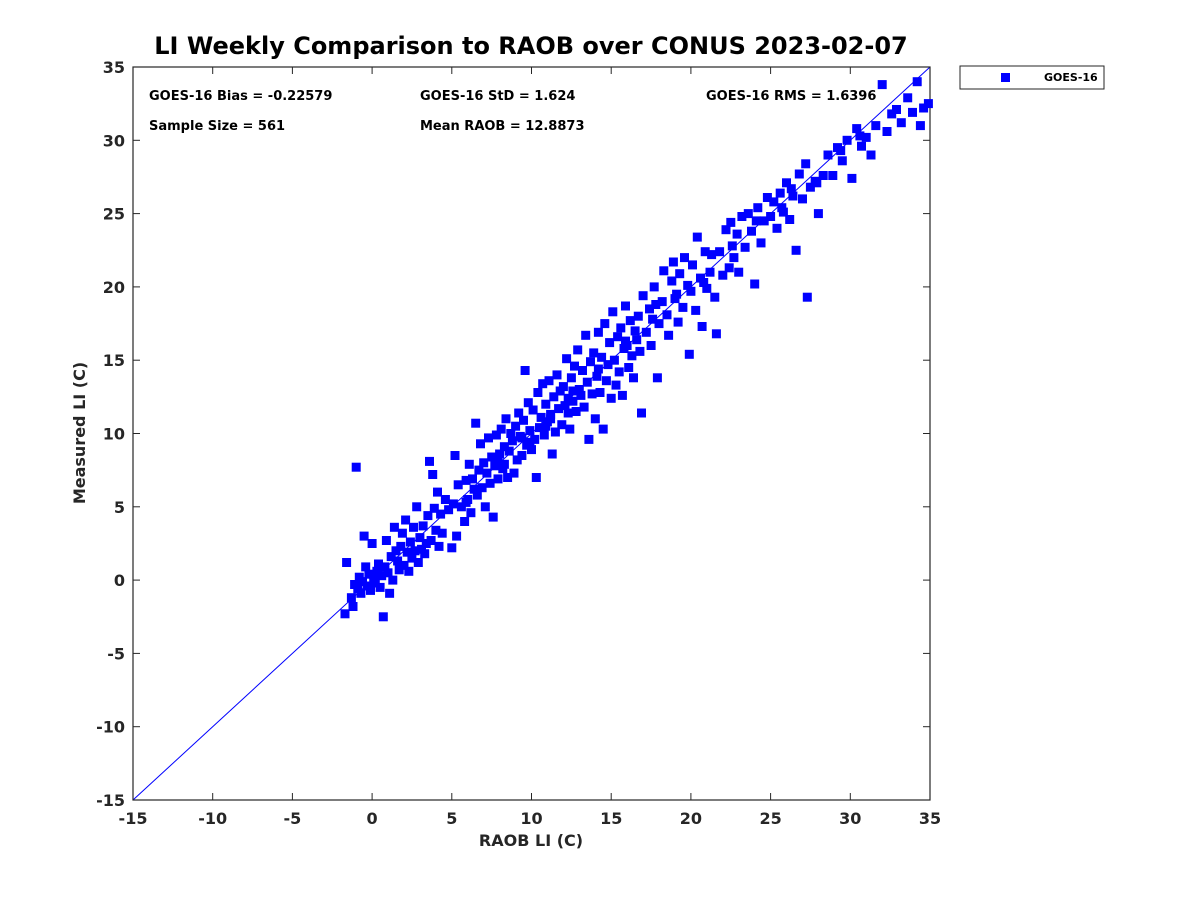  Describe the element at coordinates (240, 96) in the screenshot. I see `bias-annotation: GOES-16 Bias = -0.22579` at that location.